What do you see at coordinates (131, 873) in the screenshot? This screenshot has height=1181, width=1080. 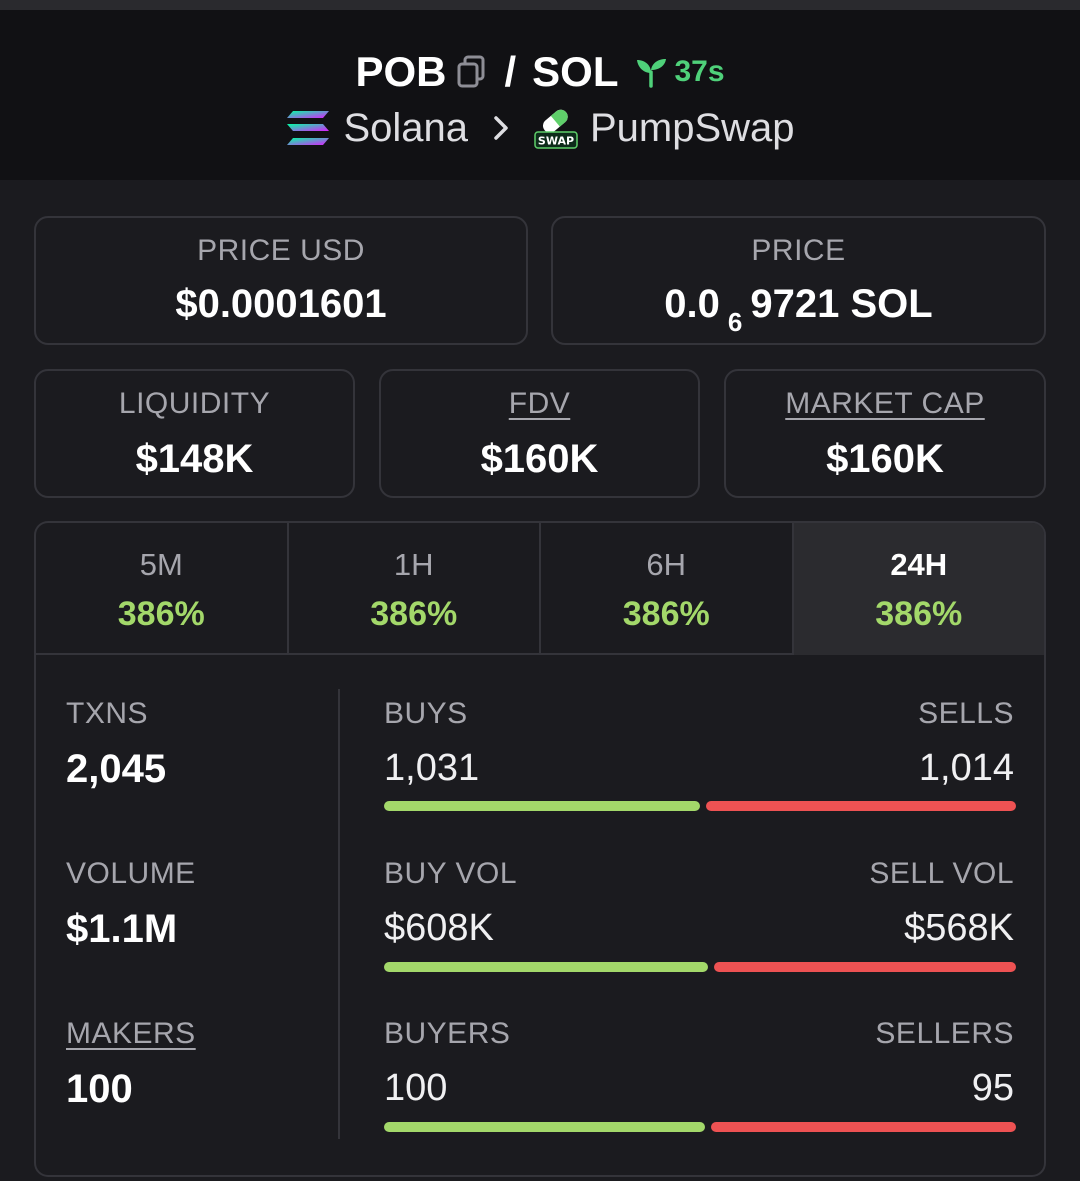 I see `volume-label: VOLUME` at bounding box center [131, 873].